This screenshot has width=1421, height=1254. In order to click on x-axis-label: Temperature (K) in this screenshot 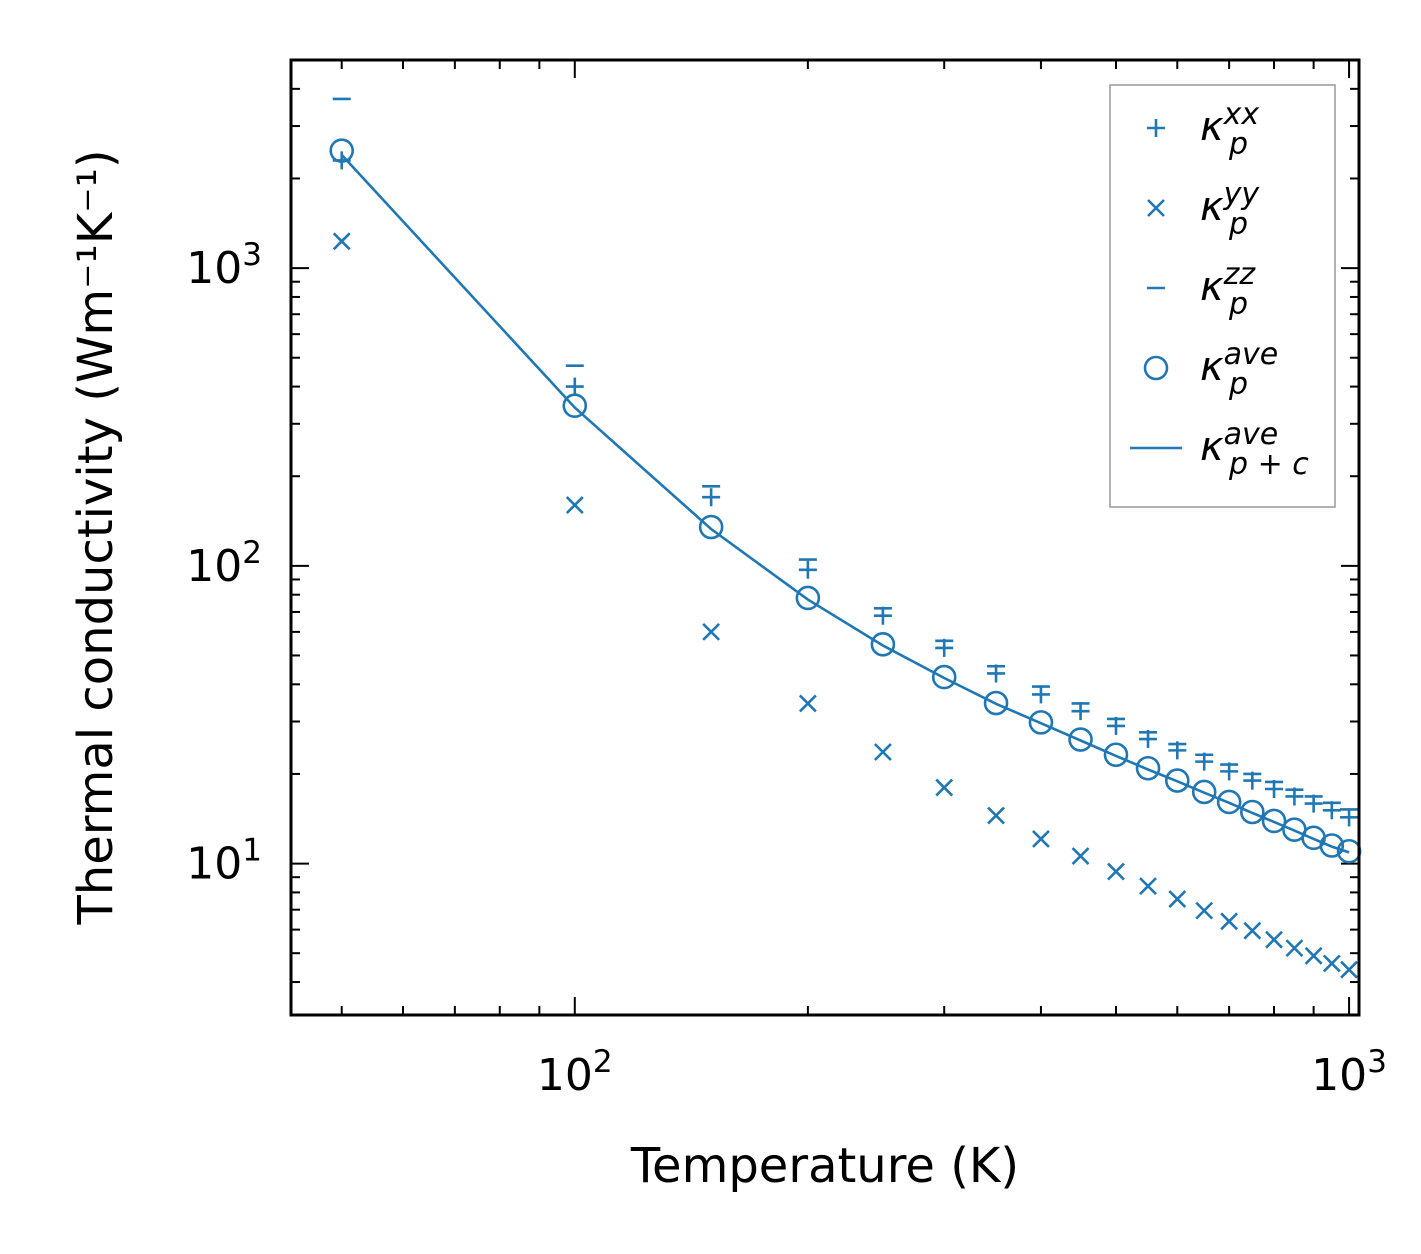, I will do `click(824, 1166)`.